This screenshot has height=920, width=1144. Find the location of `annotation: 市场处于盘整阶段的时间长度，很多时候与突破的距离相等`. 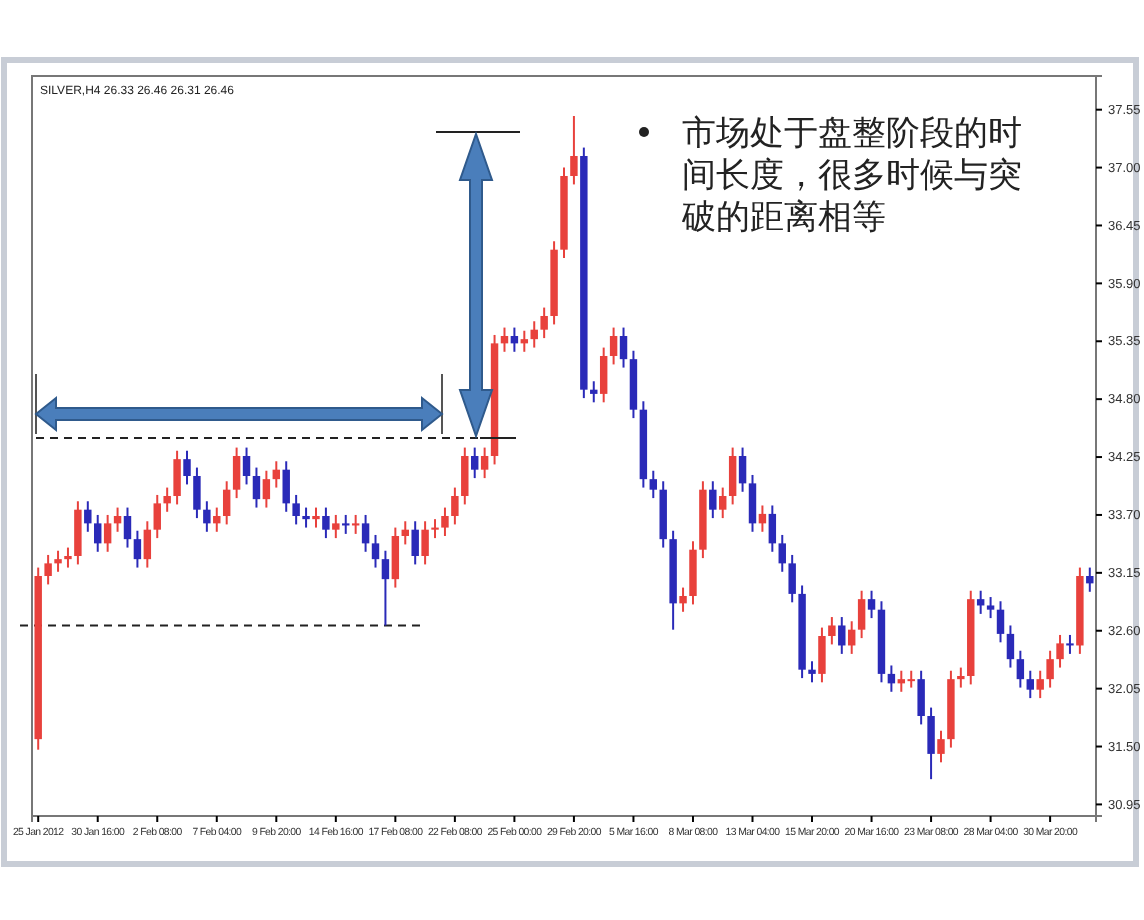

annotation: 市场处于盘整阶段的时间长度，很多时候与突破的距离相等 is located at coordinates (851, 176).